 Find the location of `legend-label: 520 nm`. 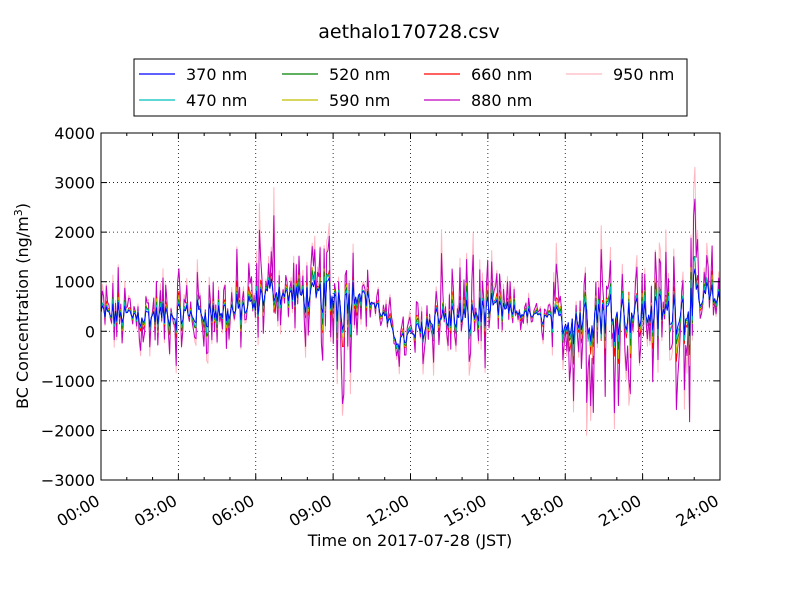

legend-label: 520 nm is located at coordinates (359, 74).